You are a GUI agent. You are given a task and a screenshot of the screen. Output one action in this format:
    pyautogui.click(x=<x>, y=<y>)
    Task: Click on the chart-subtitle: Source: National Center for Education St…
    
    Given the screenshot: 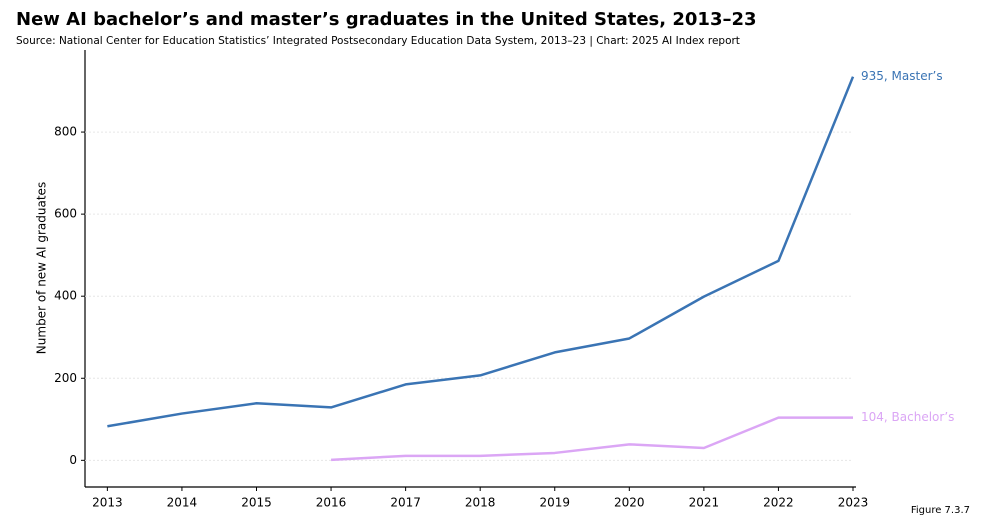 What is the action you would take?
    pyautogui.click(x=378, y=41)
    